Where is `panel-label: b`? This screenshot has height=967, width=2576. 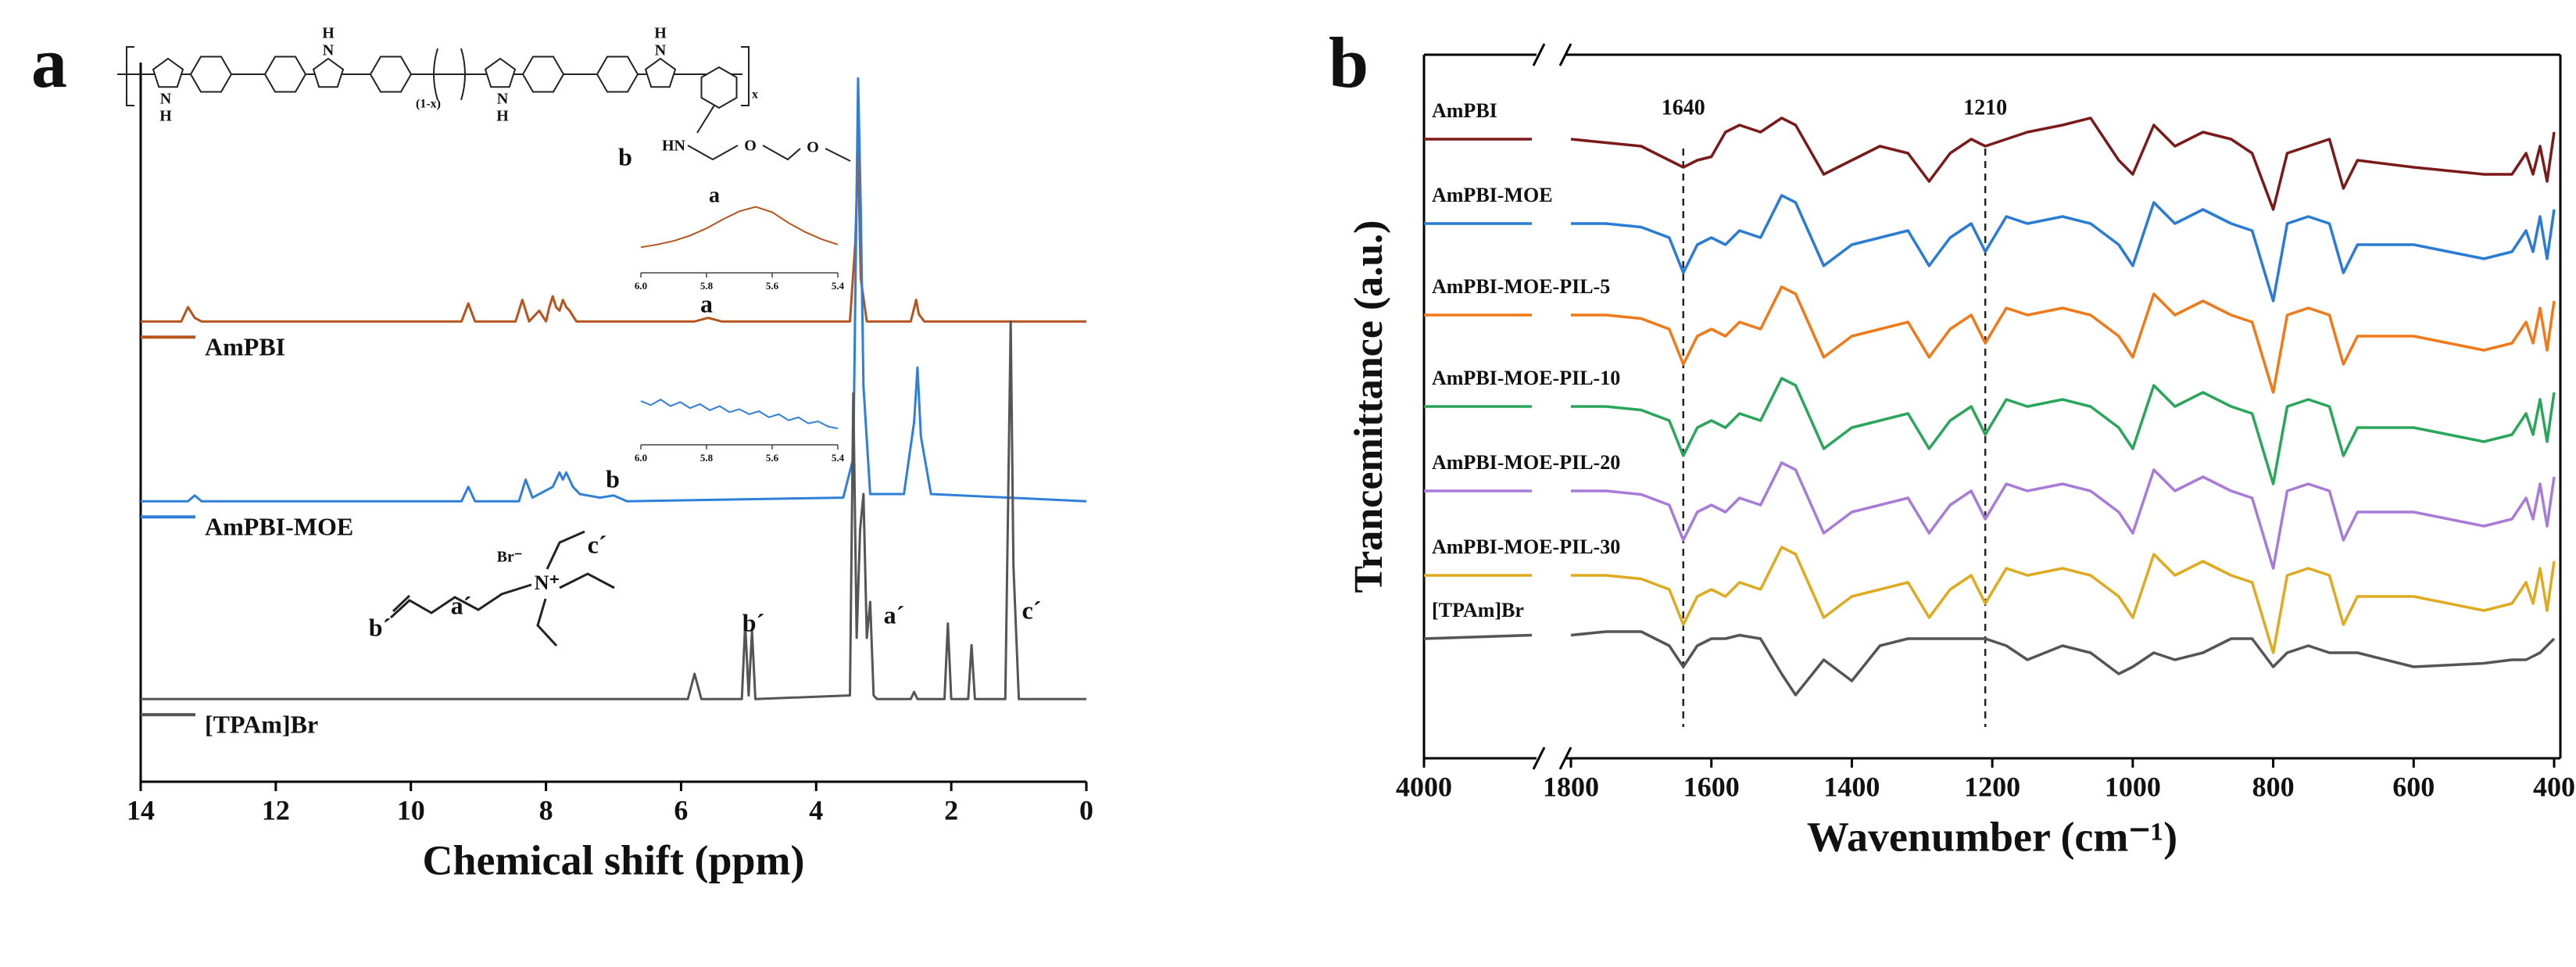
panel-label: b is located at coordinates (1348, 62).